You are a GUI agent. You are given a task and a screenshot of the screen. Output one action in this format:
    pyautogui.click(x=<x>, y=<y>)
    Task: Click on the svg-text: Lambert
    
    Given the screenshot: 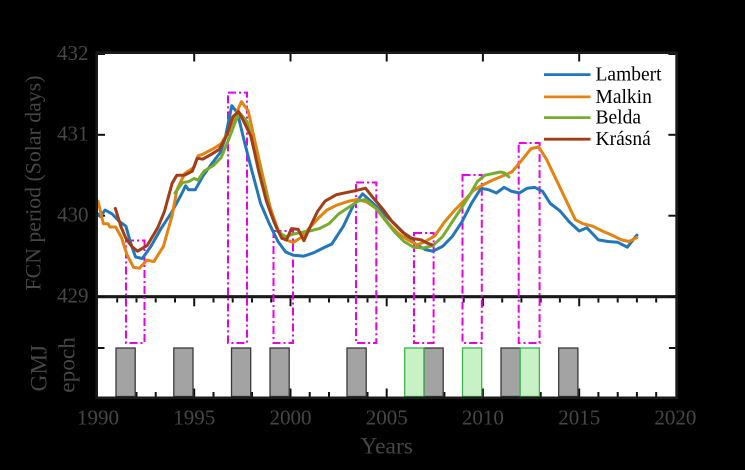 What is the action you would take?
    pyautogui.click(x=629, y=75)
    